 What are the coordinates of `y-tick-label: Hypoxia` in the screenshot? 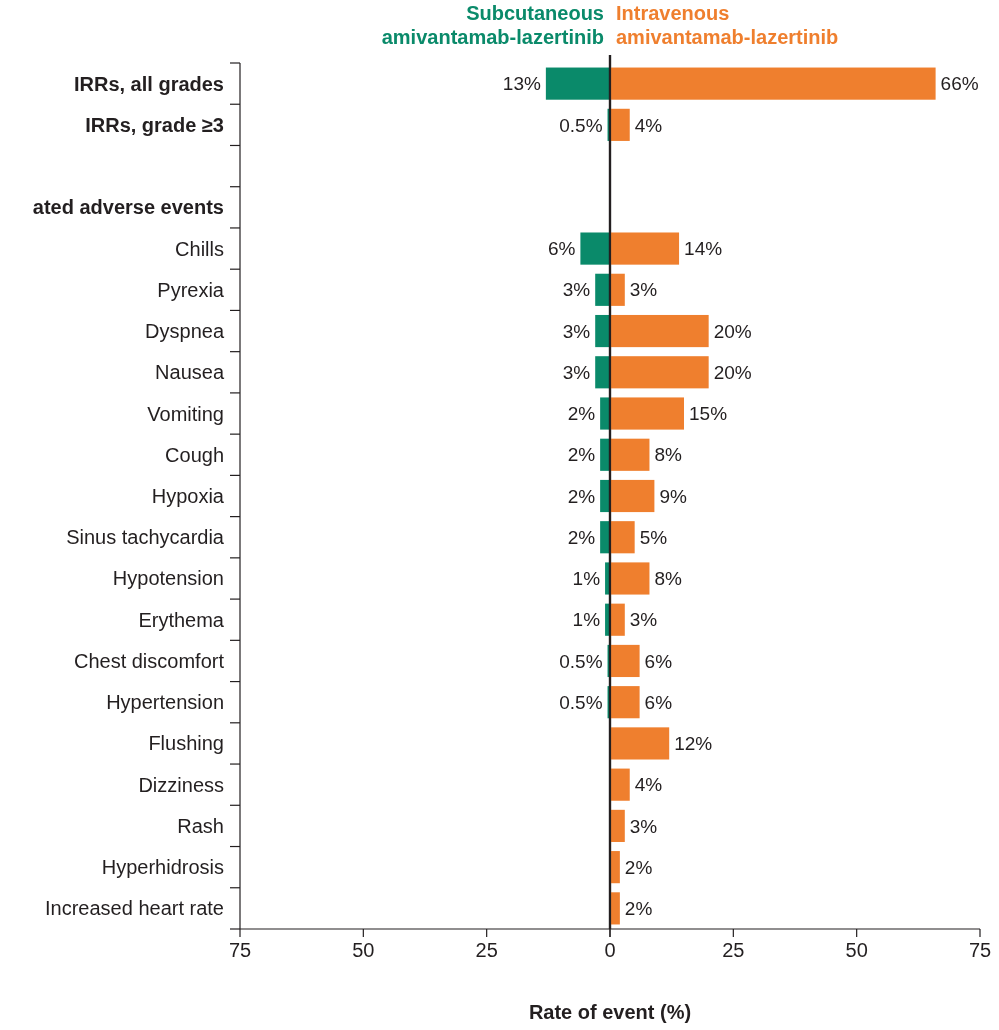 It's located at (188, 496).